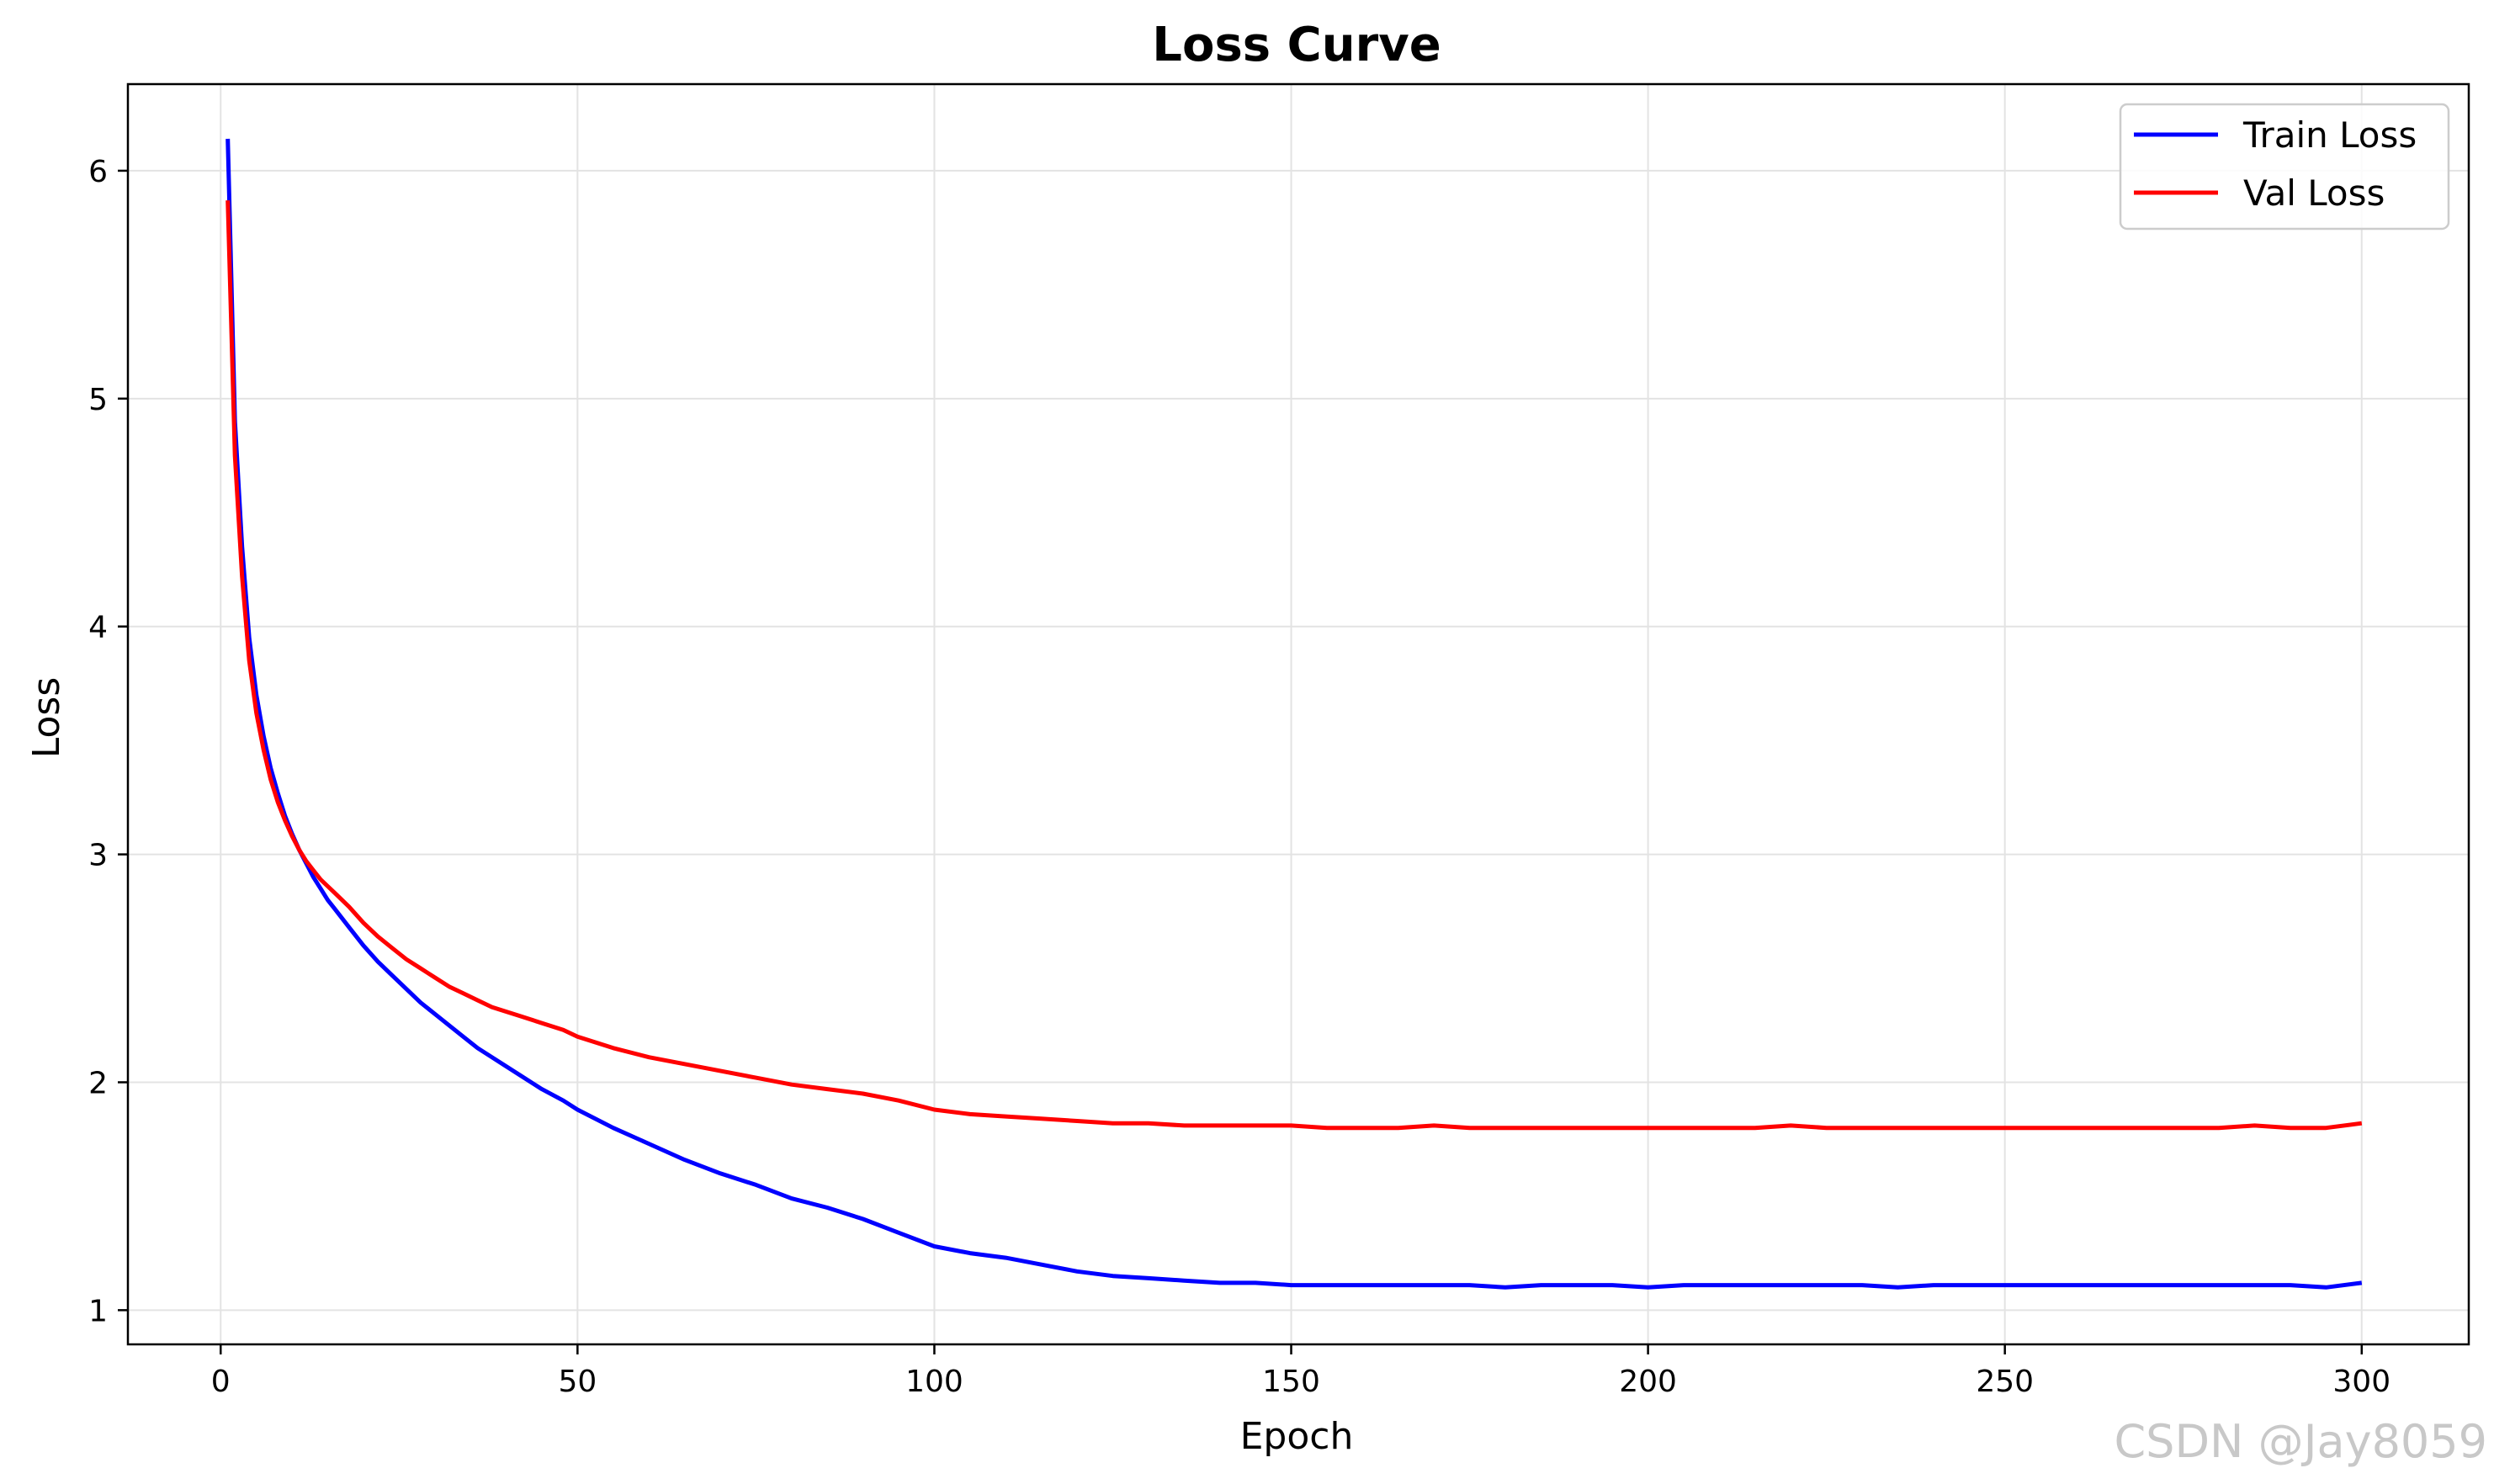 The height and width of the screenshot is (1484, 2494). I want to click on watermark: CSDN @Jay8059, so click(2300, 1441).